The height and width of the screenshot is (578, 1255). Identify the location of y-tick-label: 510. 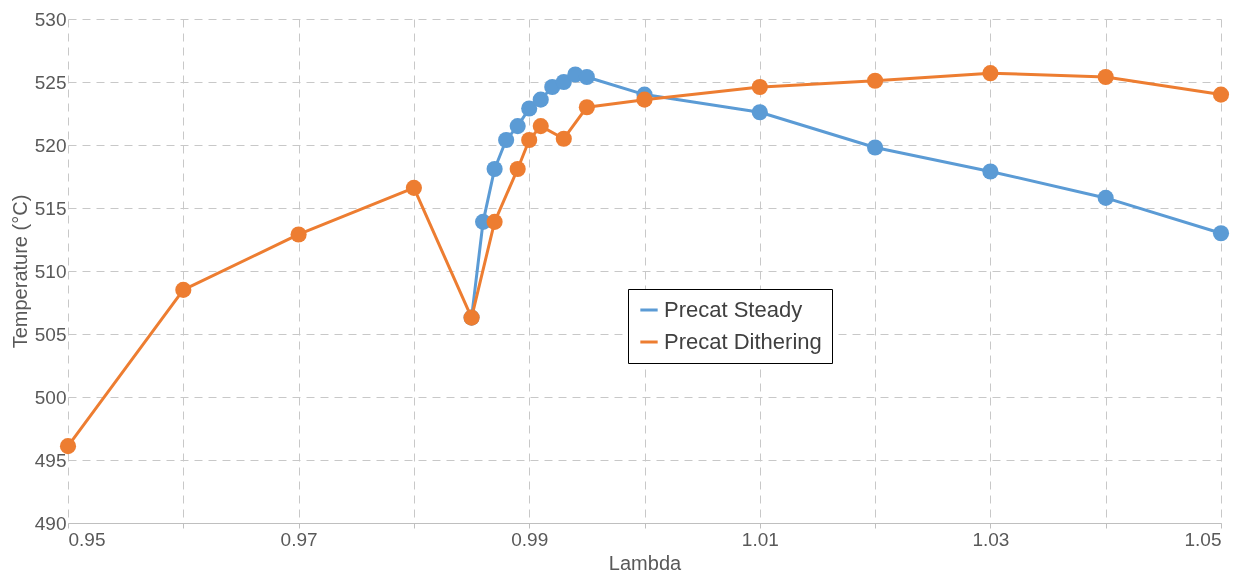
(50, 271).